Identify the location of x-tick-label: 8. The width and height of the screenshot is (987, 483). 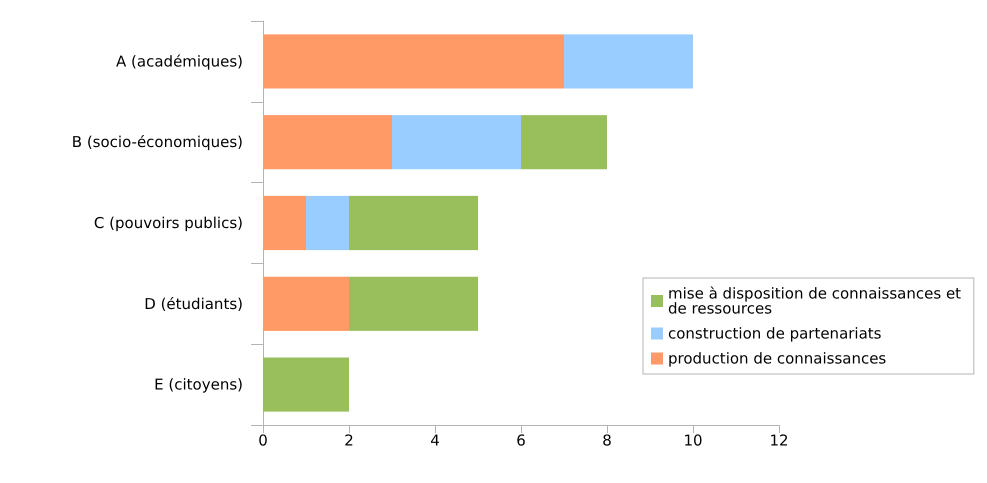
(607, 441).